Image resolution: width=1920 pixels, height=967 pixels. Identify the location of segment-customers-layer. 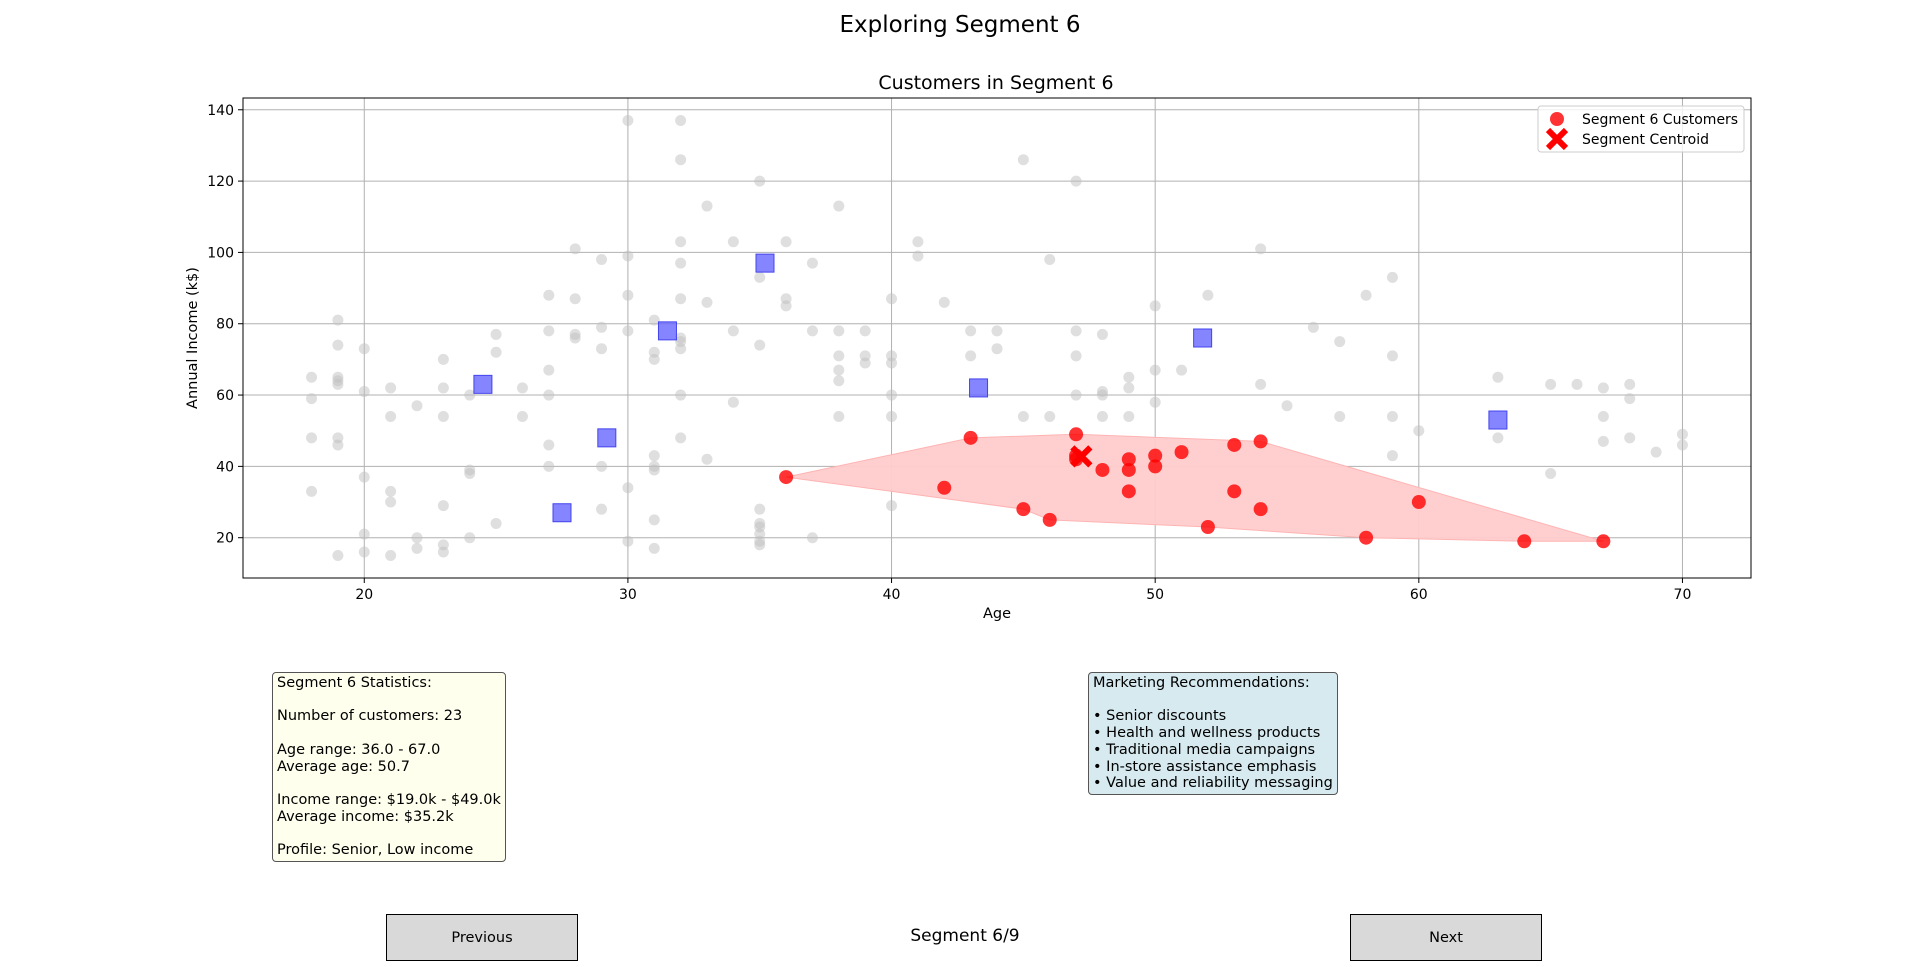
(1195, 488).